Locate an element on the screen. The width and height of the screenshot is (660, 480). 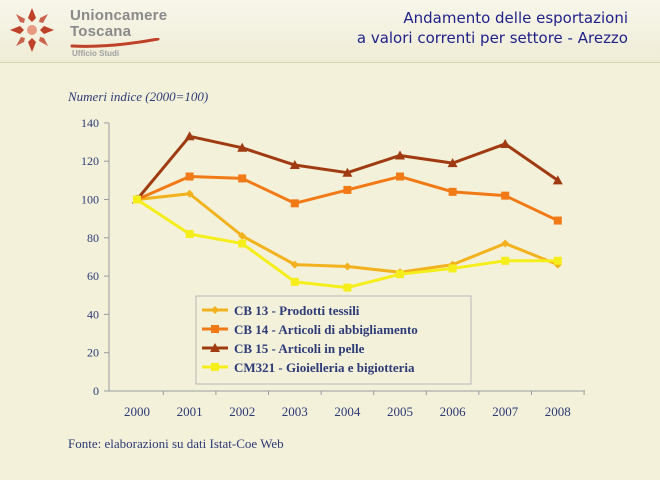
legend-entry: CB 13 - Prodotti tessili is located at coordinates (297, 310).